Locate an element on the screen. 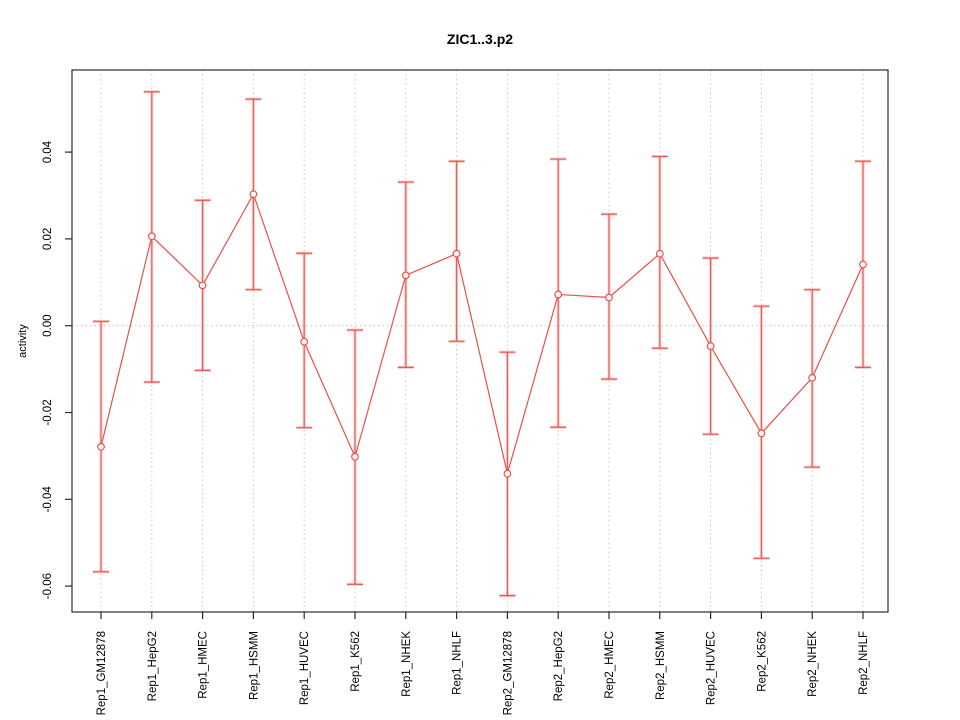  x-tick-label: Rep1_K562 is located at coordinates (356, 661).